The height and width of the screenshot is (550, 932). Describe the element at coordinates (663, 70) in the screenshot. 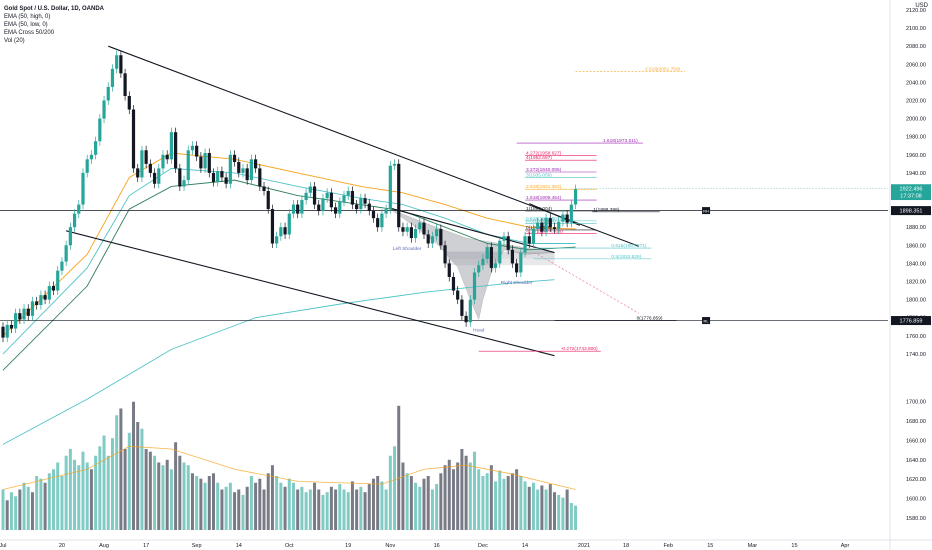

I see `fib-level-label: 2.618(2051.759)` at that location.